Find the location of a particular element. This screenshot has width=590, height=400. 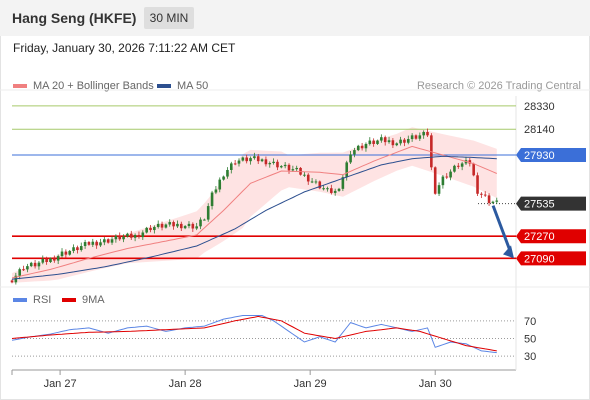

x-tick-label: Jan 30 is located at coordinates (435, 384).